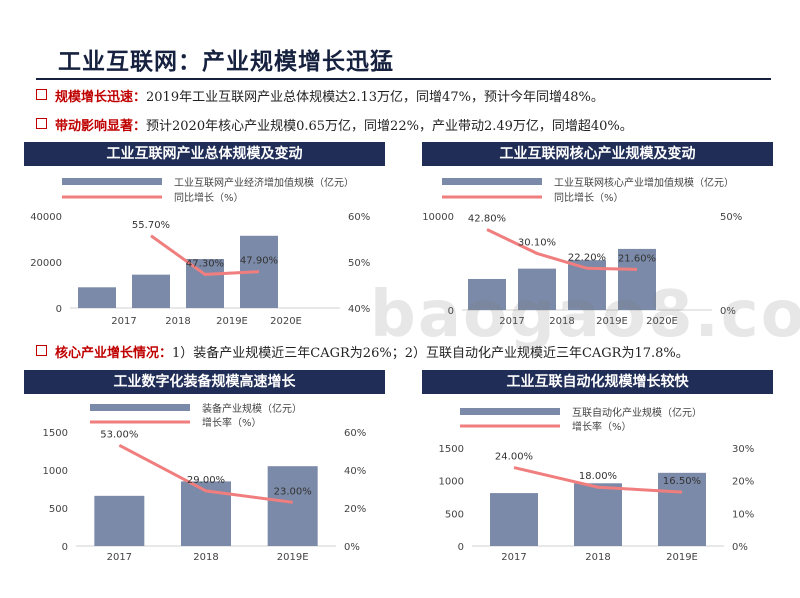 This screenshot has height=598, width=800. I want to click on bullet-highlight: 核心产业增长情况：, so click(114, 353).